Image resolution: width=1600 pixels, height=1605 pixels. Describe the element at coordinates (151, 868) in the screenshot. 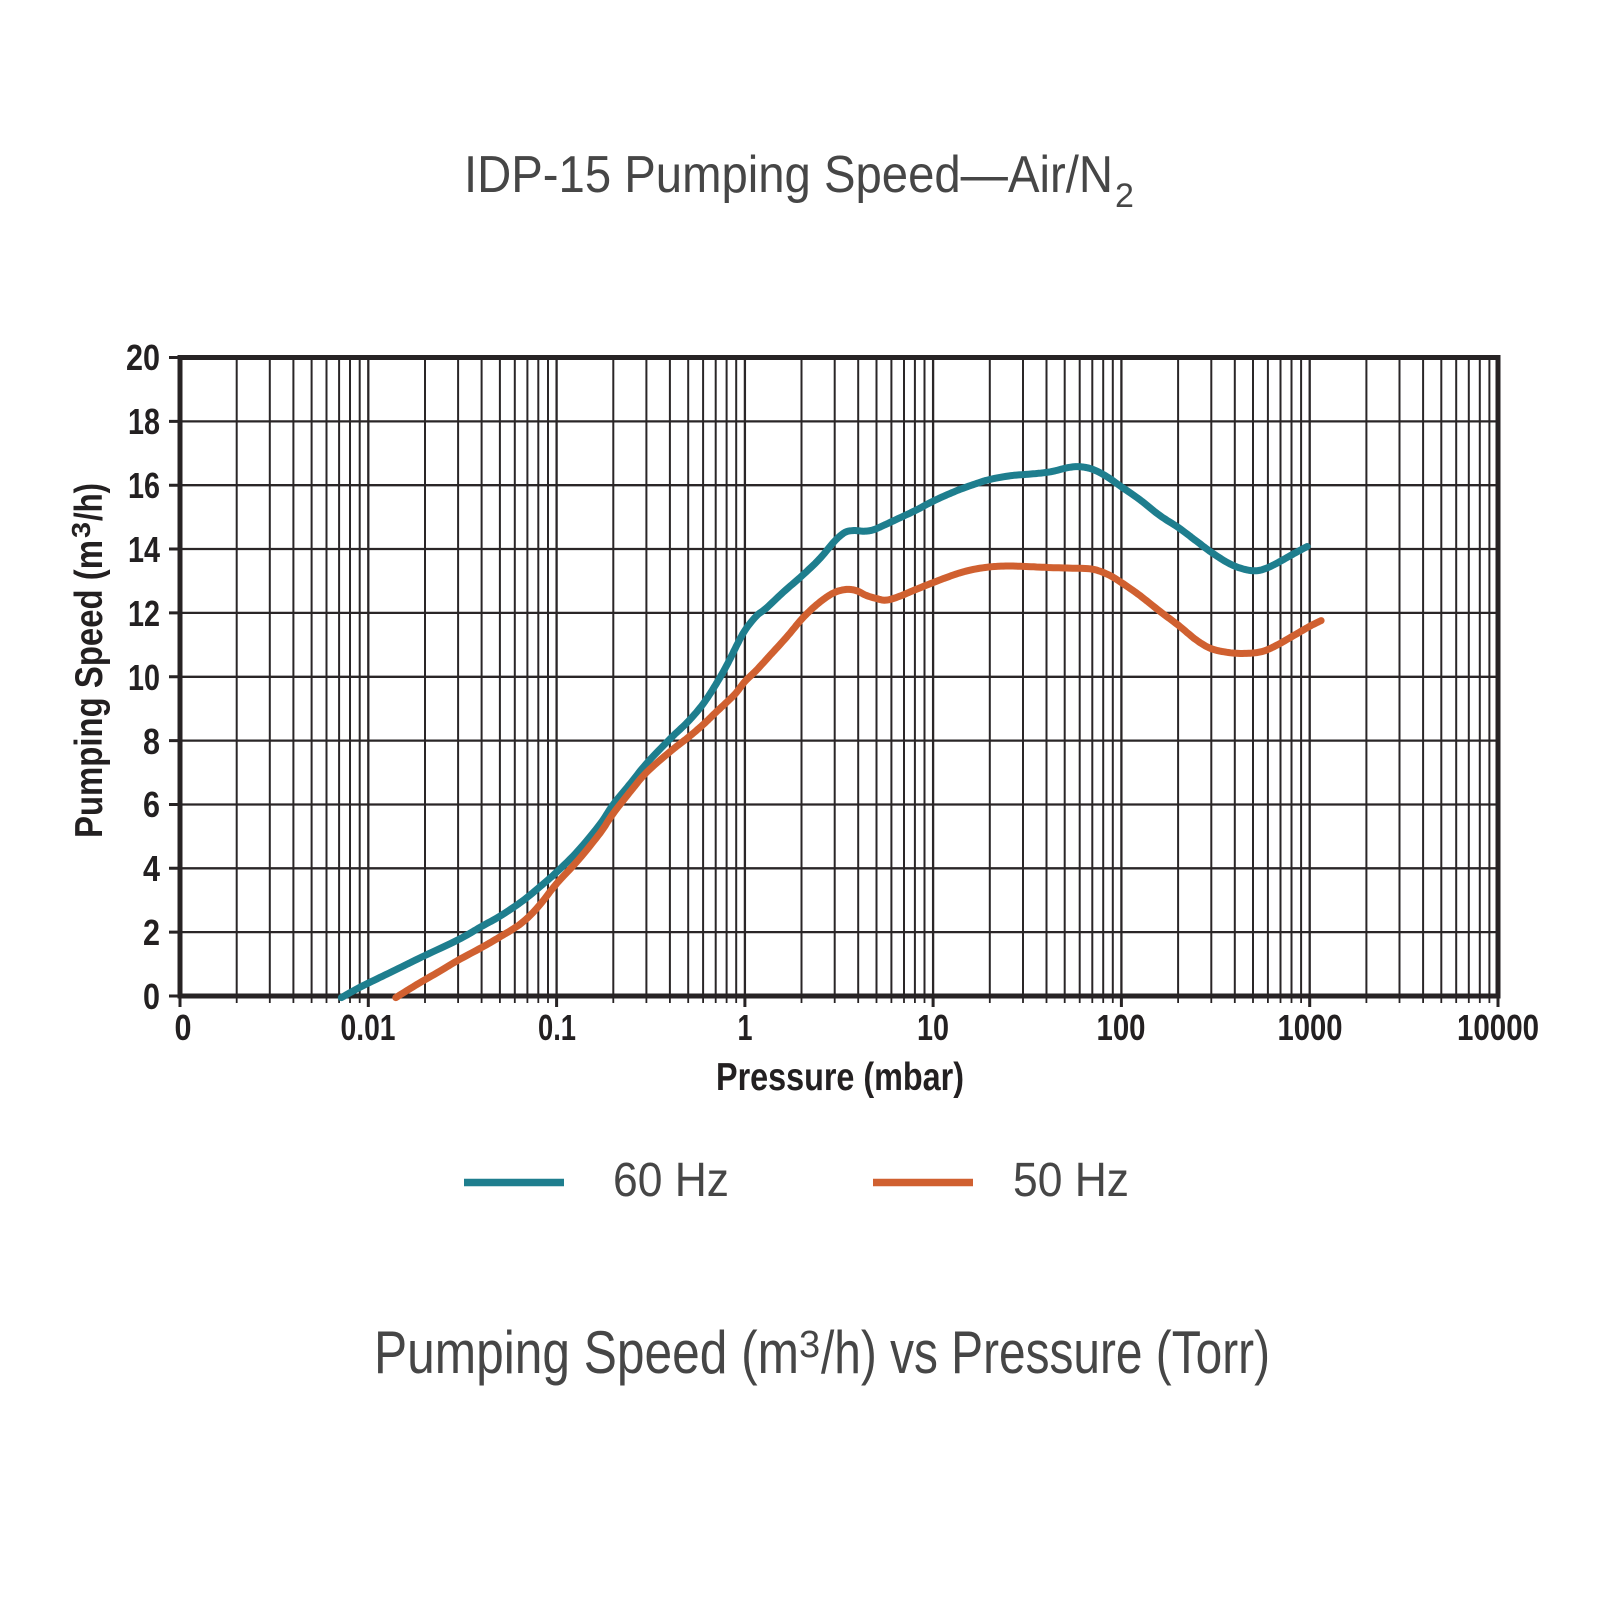

I see `svg-text: 4` at that location.